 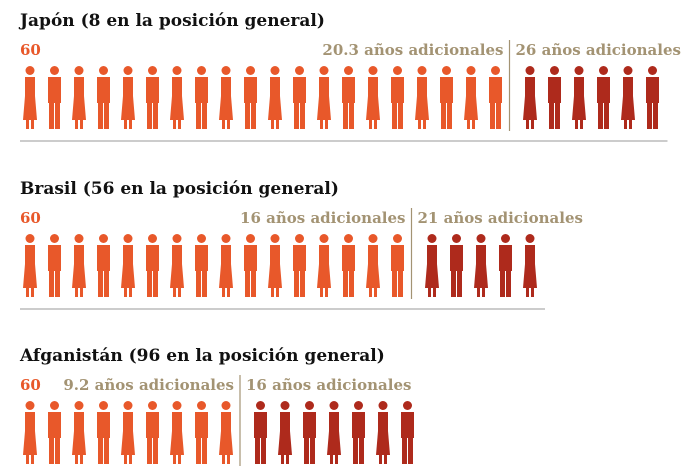 What do you see at coordinates (322, 218) in the screenshot?
I see `label-a: 16 años adicionales` at bounding box center [322, 218].